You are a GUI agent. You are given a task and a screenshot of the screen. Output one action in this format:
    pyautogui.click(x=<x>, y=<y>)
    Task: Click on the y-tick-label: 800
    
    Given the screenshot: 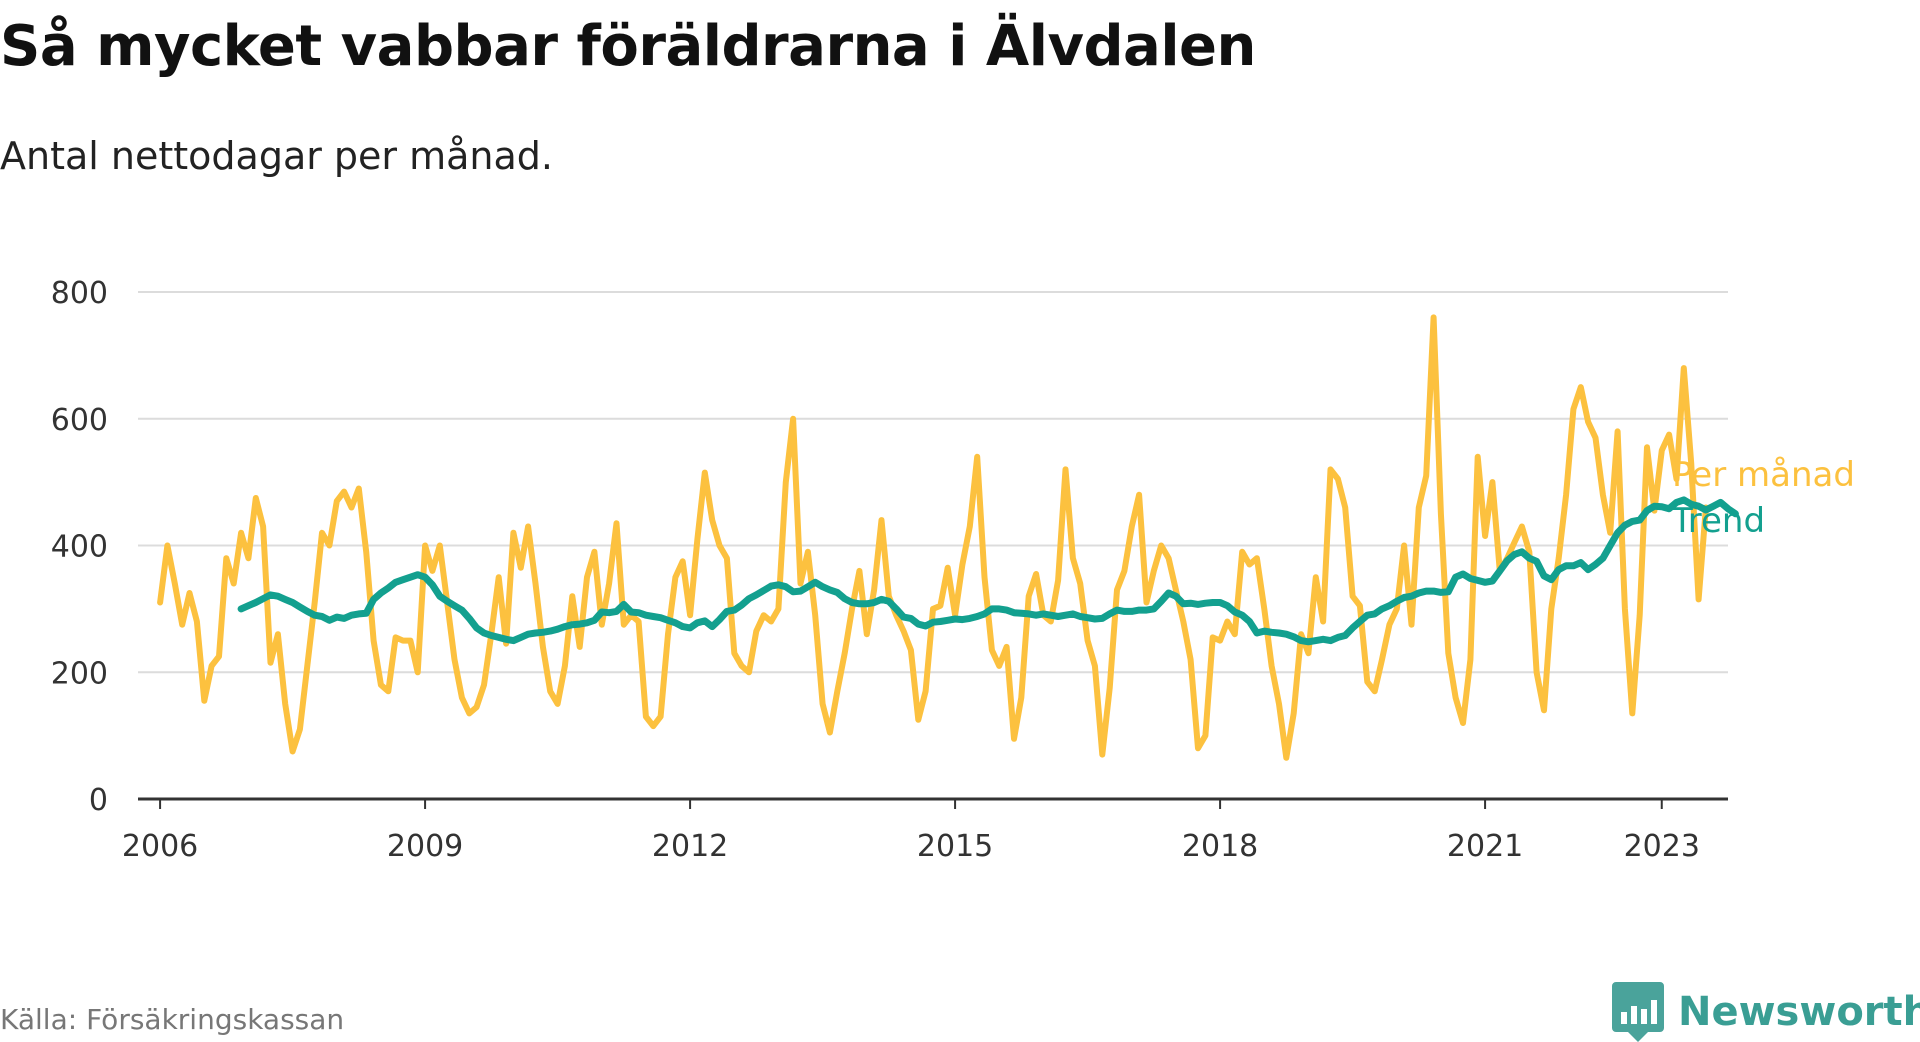 What is the action you would take?
    pyautogui.click(x=79, y=293)
    